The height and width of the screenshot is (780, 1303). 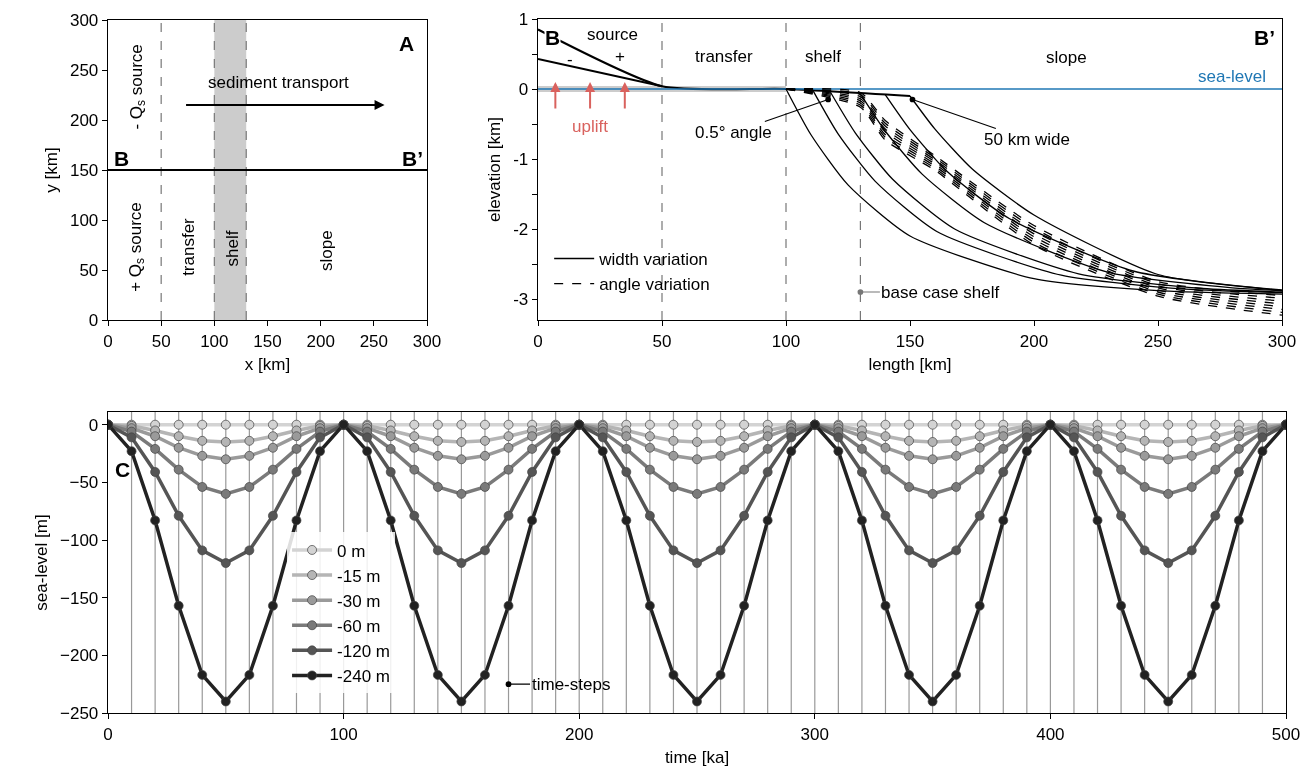 What do you see at coordinates (84, 220) in the screenshot?
I see `y-tick-label: 100` at bounding box center [84, 220].